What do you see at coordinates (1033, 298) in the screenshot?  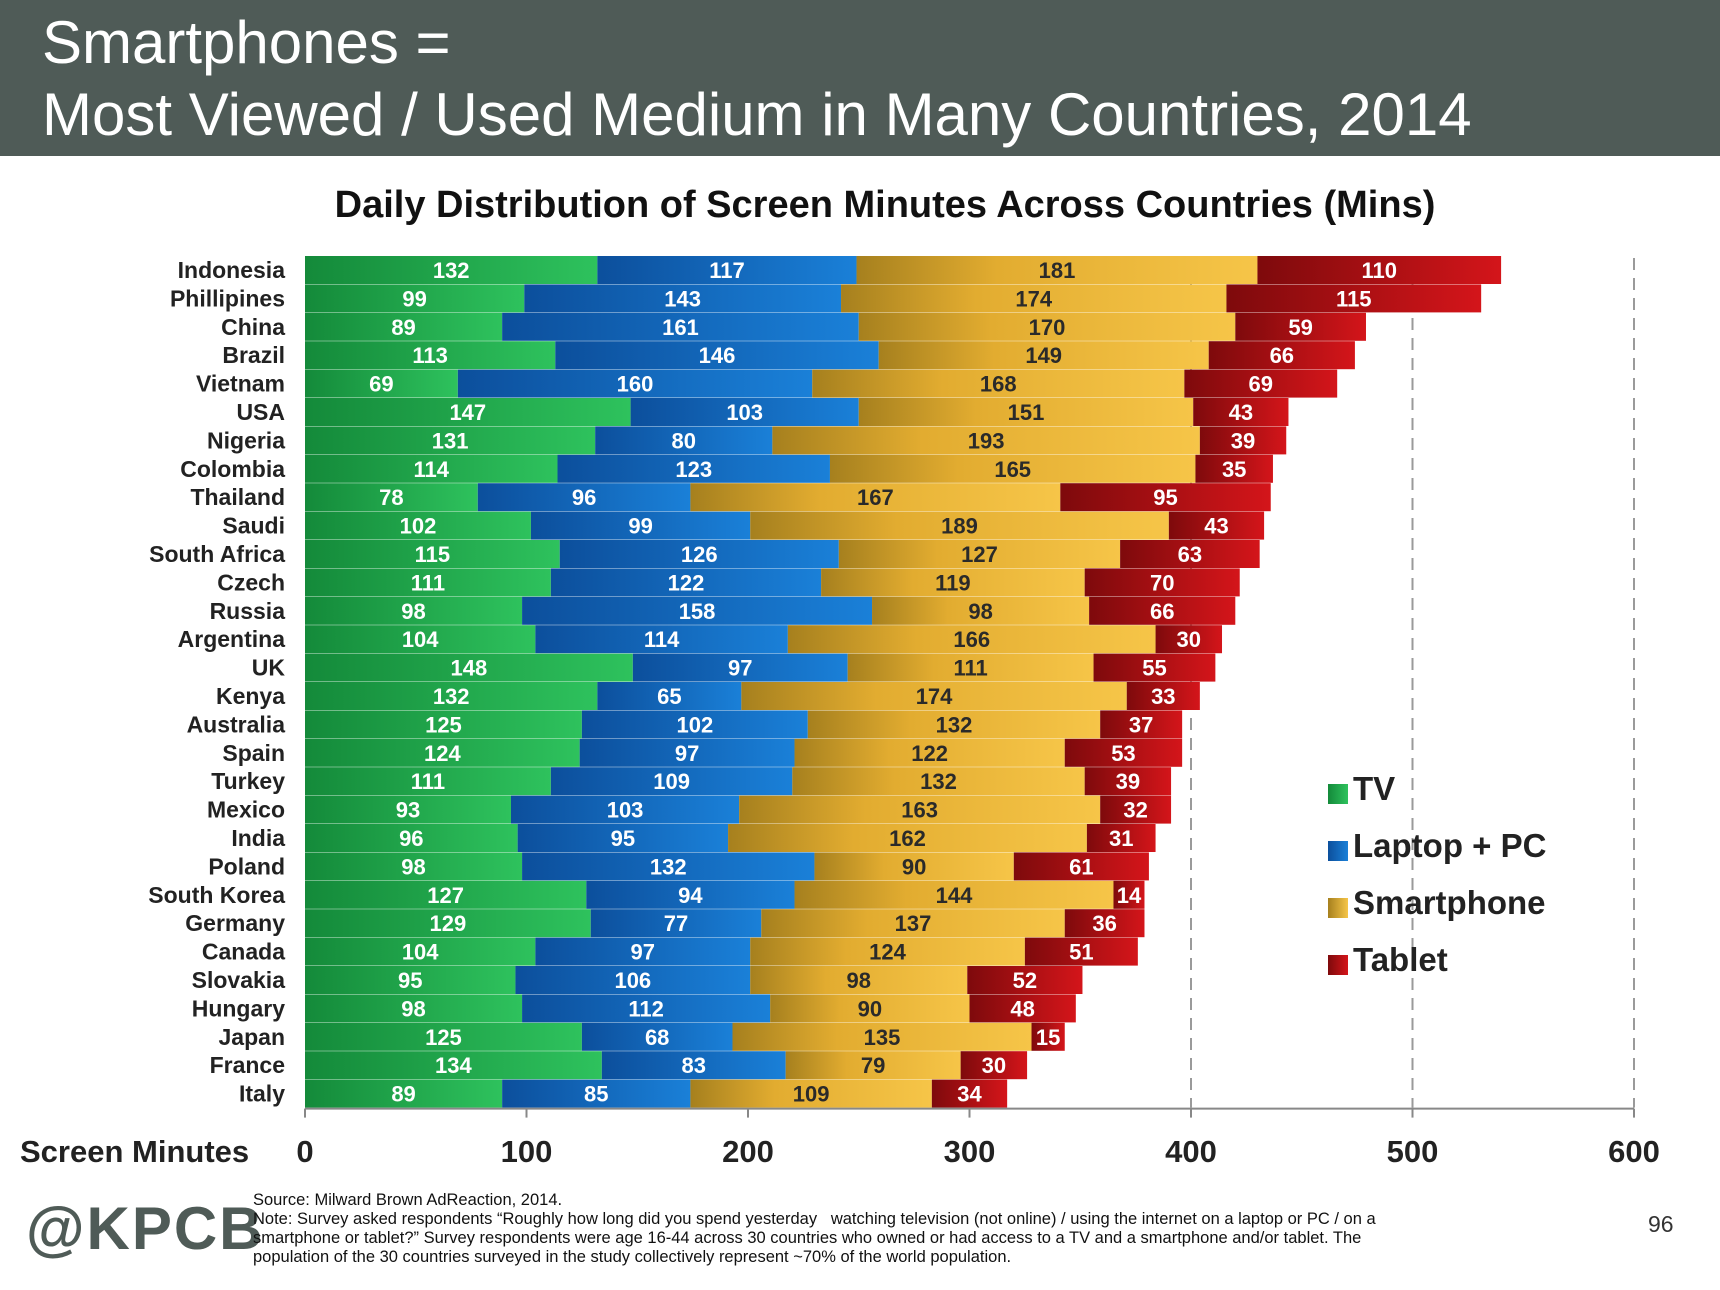 I see `data-label-phillipines-smartphone: 174` at bounding box center [1033, 298].